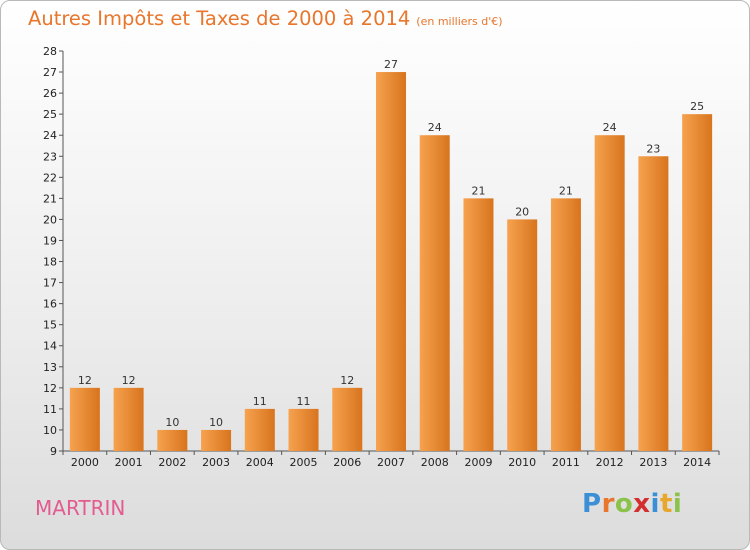  Describe the element at coordinates (216, 462) in the screenshot. I see `x-tick-label-2003: 2003` at that location.